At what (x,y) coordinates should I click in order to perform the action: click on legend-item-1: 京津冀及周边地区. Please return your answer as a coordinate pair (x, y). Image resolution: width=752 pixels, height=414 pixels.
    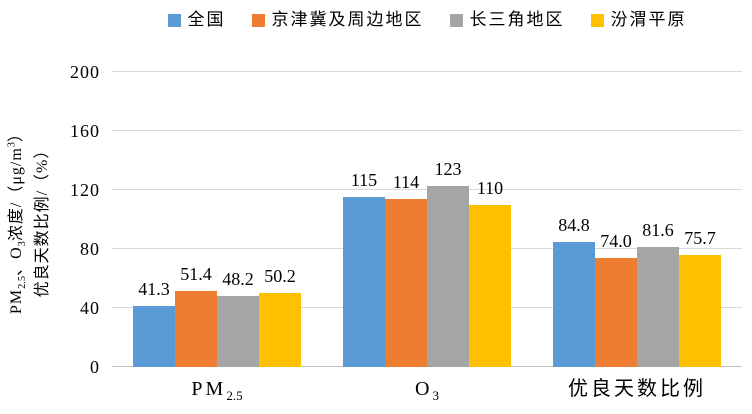
    Looking at the image, I should click on (337, 20).